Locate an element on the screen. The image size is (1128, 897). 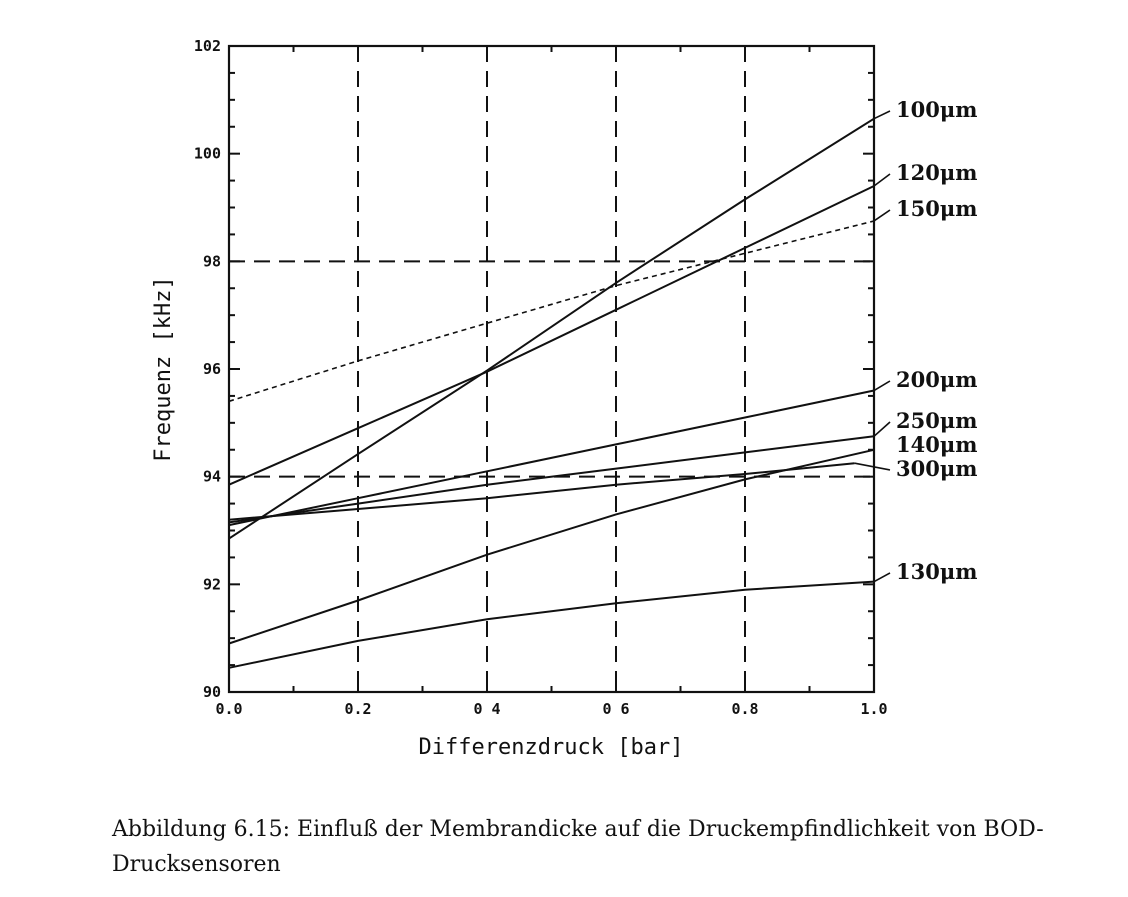
x-tick-label: 0 6 is located at coordinates (615, 709).